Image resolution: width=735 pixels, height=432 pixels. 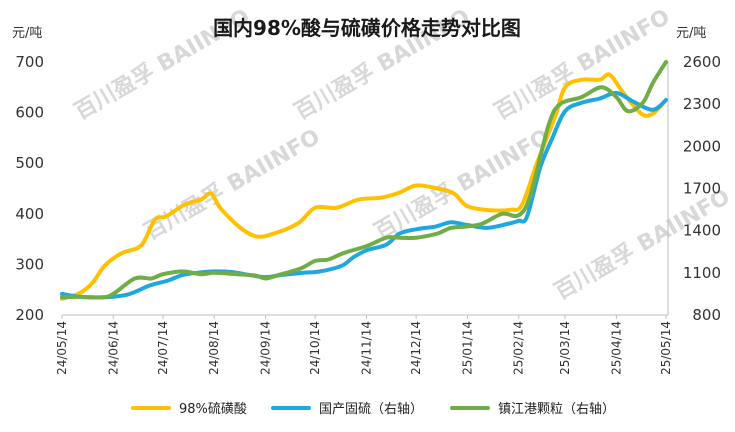 What do you see at coordinates (416, 348) in the screenshot?
I see `x-tick-label: 24/12/14` at bounding box center [416, 348].